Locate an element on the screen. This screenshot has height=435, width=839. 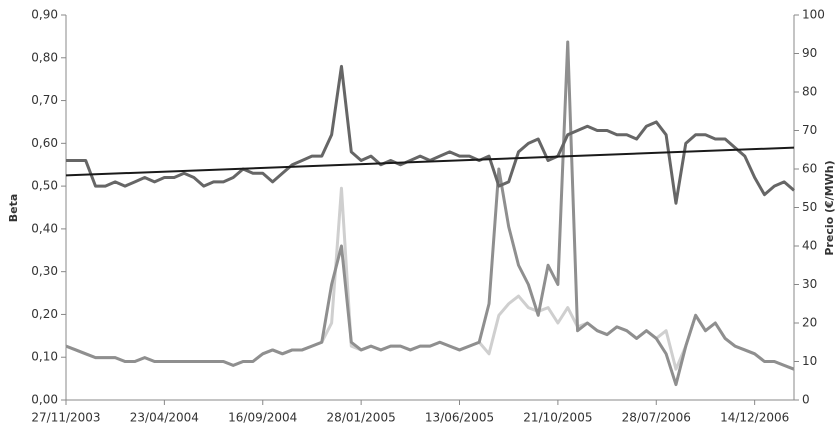
y2-axis-title: Precio (€/MWh) is located at coordinates (829, 207).